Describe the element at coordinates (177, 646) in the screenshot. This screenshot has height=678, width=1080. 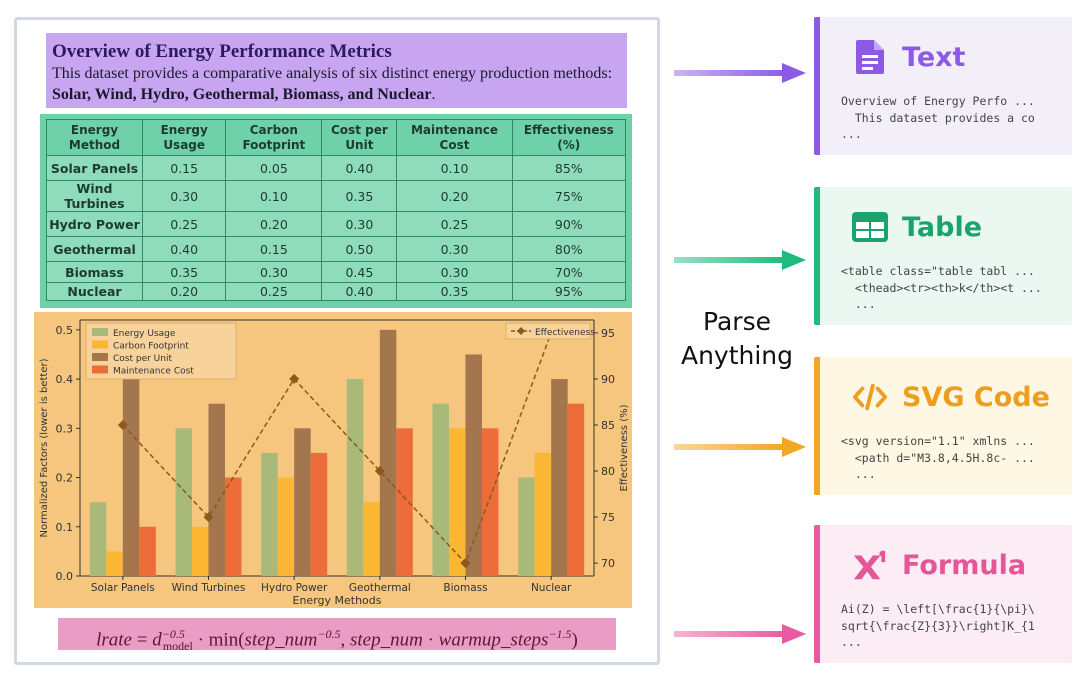
I see `formula-d-sub: model` at that location.